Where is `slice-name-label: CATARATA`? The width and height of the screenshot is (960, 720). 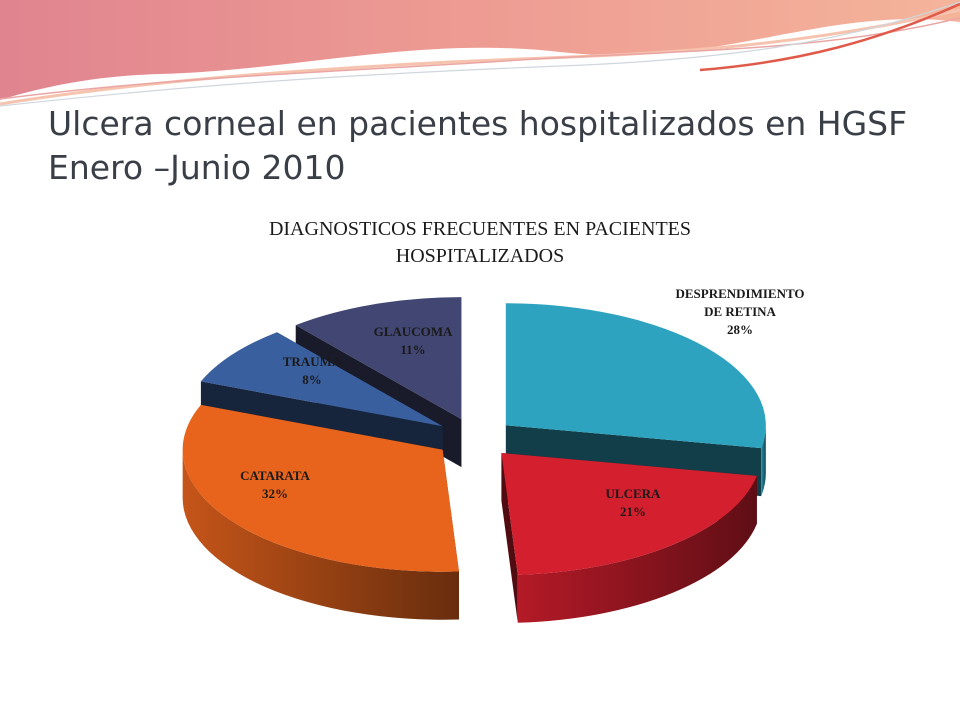
slice-name-label: CATARATA is located at coordinates (275, 475).